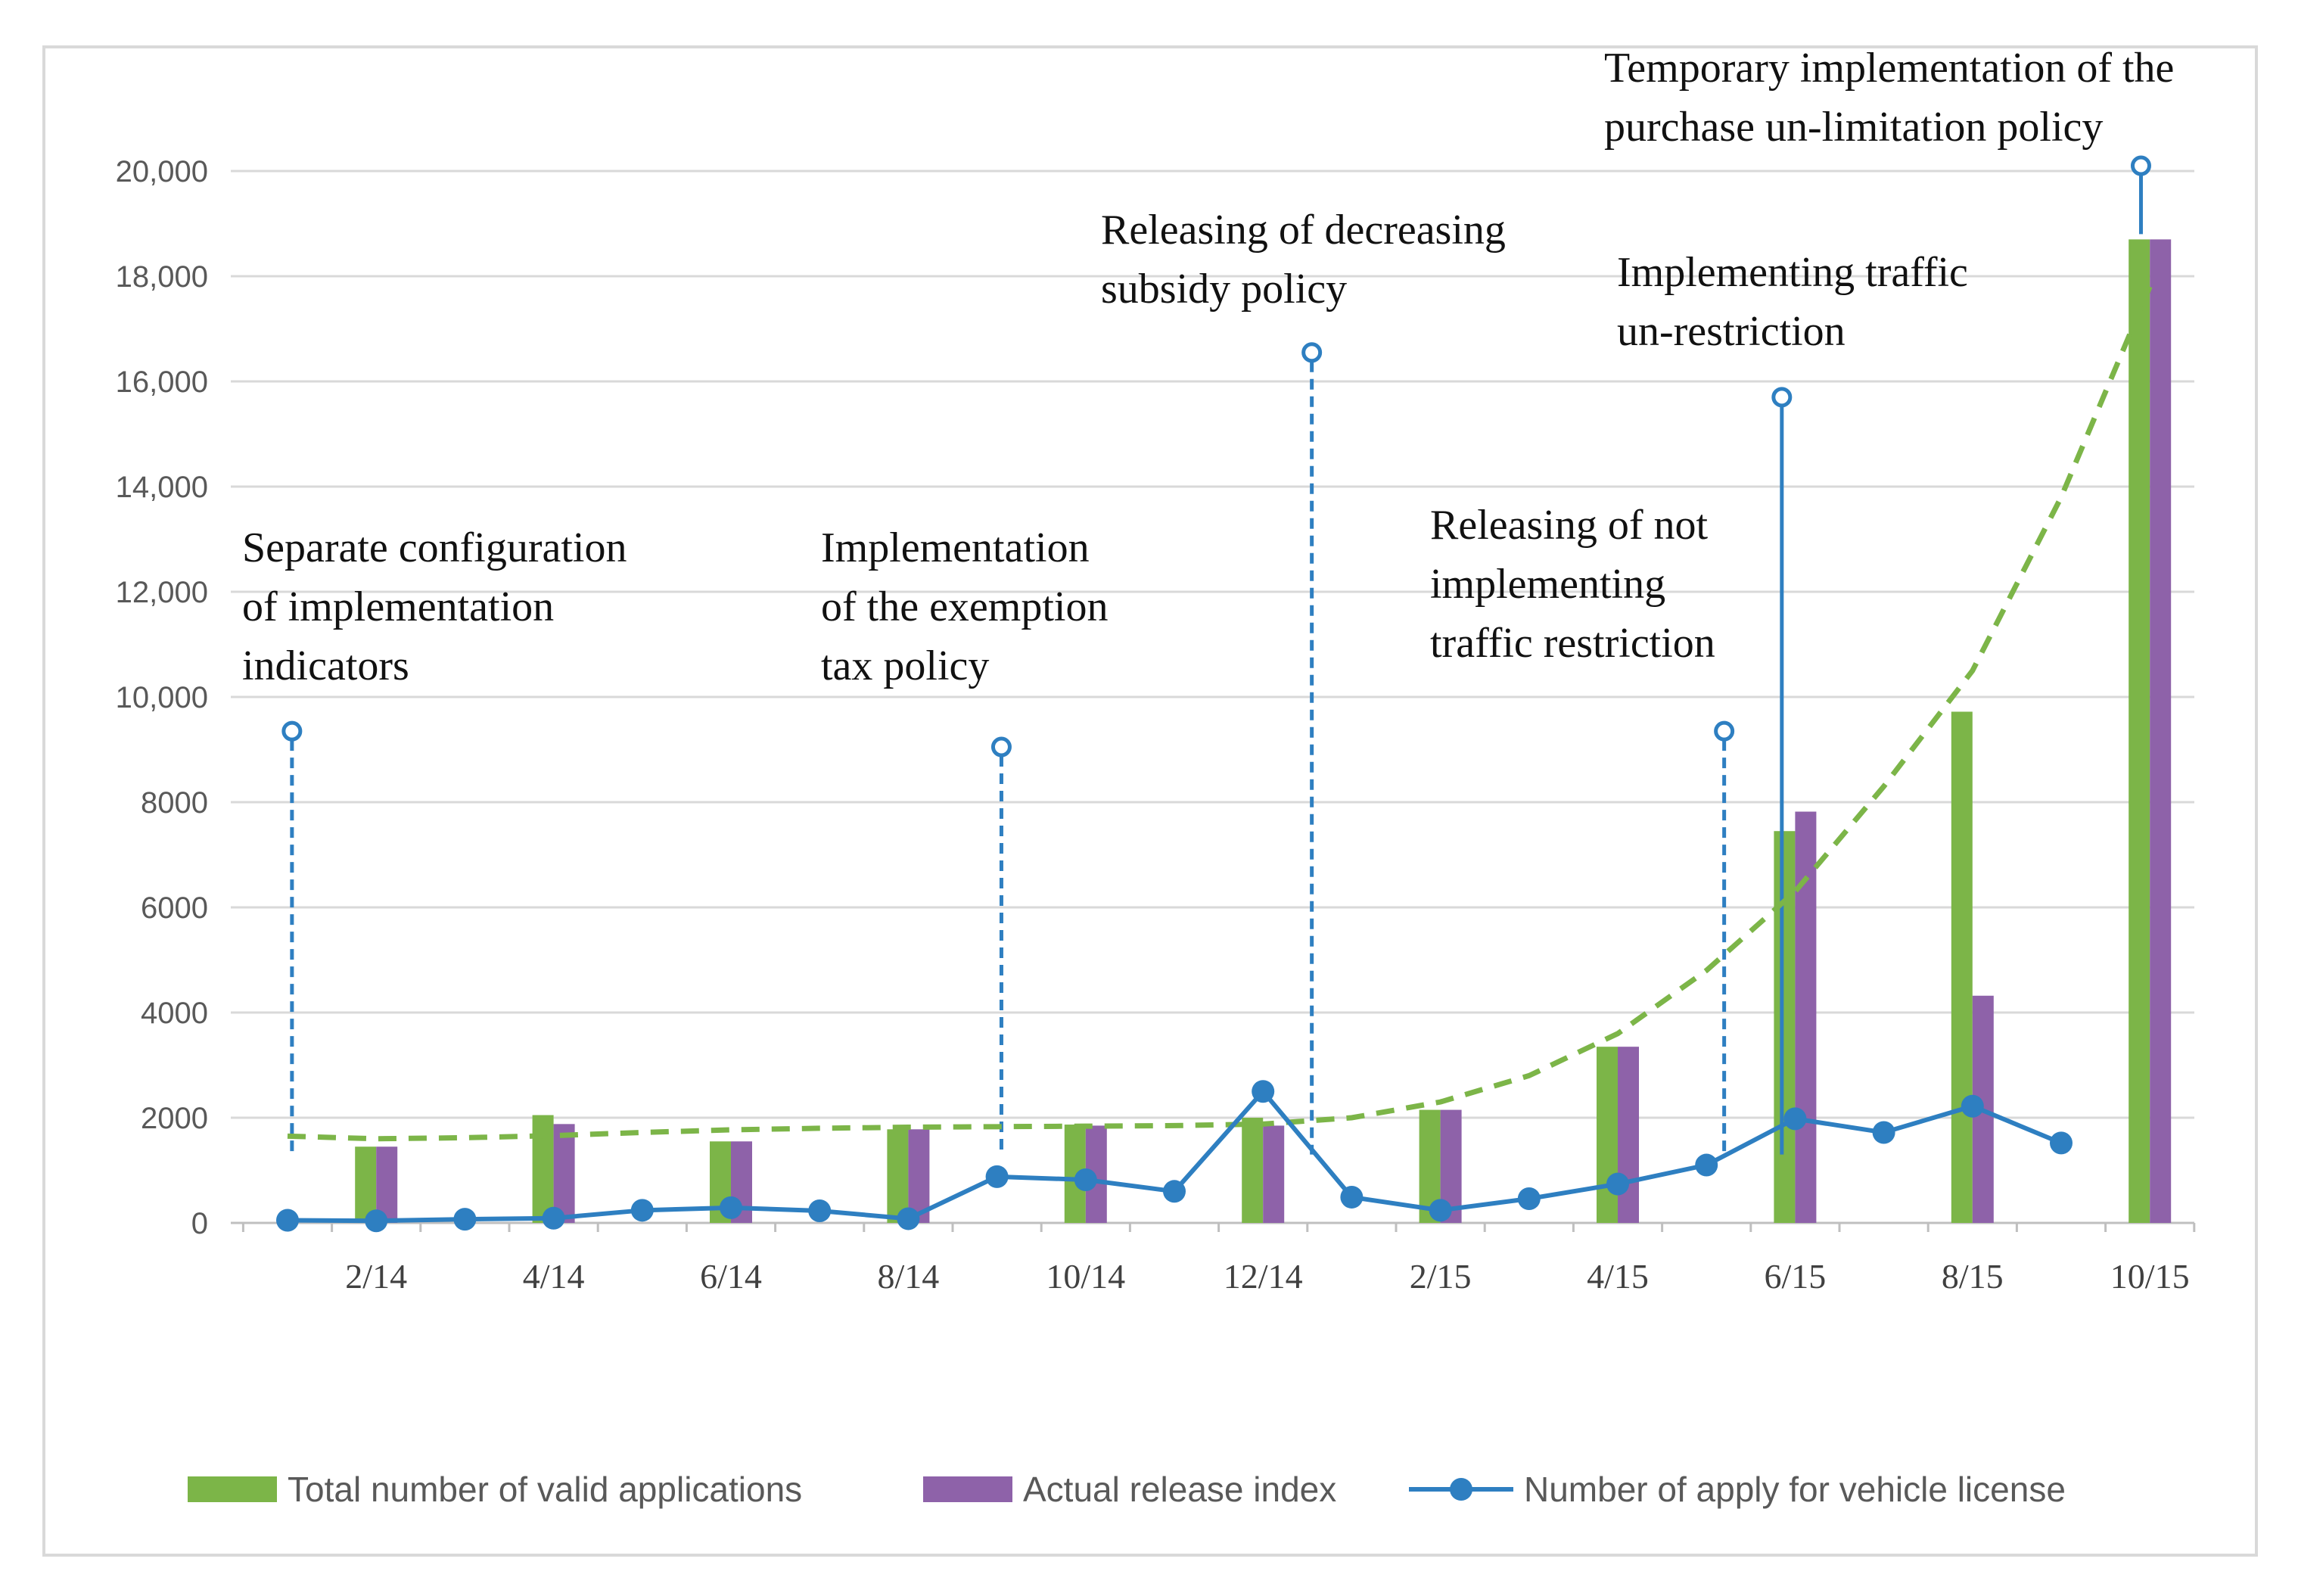 The width and height of the screenshot is (2298, 1596). What do you see at coordinates (1569, 525) in the screenshot?
I see `annotation-line: Releasing of not` at bounding box center [1569, 525].